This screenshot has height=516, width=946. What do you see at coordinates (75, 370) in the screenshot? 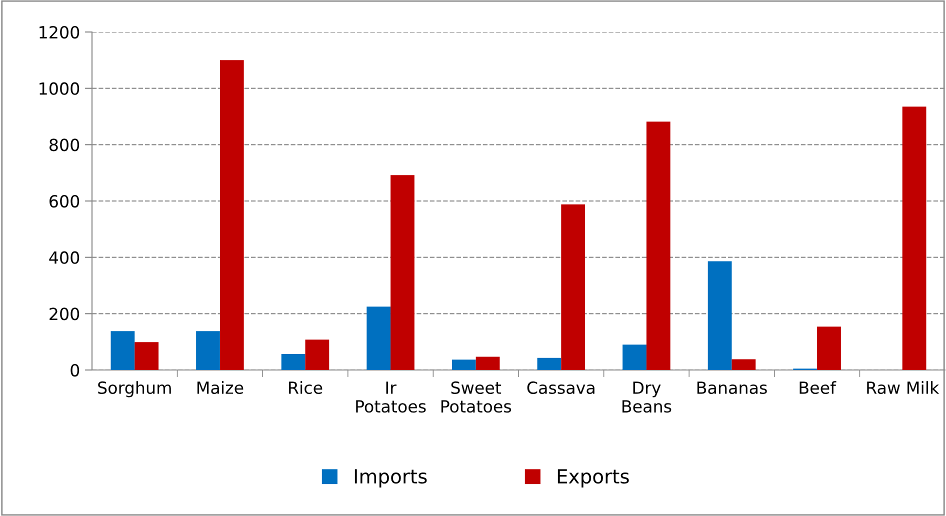
I see `y-tick-label: 0` at bounding box center [75, 370].